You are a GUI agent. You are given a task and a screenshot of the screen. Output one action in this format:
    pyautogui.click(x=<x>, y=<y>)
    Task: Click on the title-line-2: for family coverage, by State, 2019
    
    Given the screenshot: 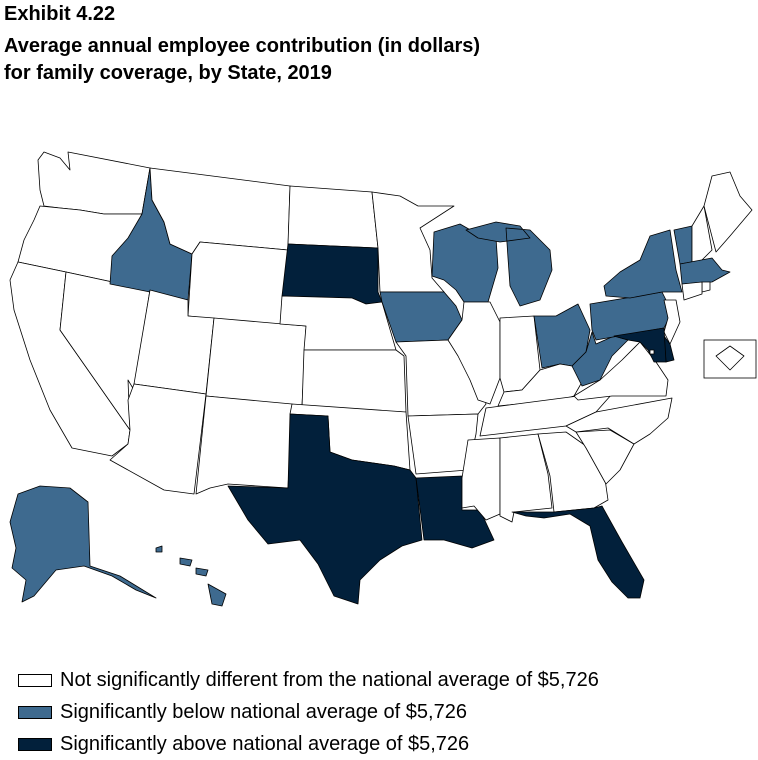 What is the action you would take?
    pyautogui.click(x=168, y=73)
    